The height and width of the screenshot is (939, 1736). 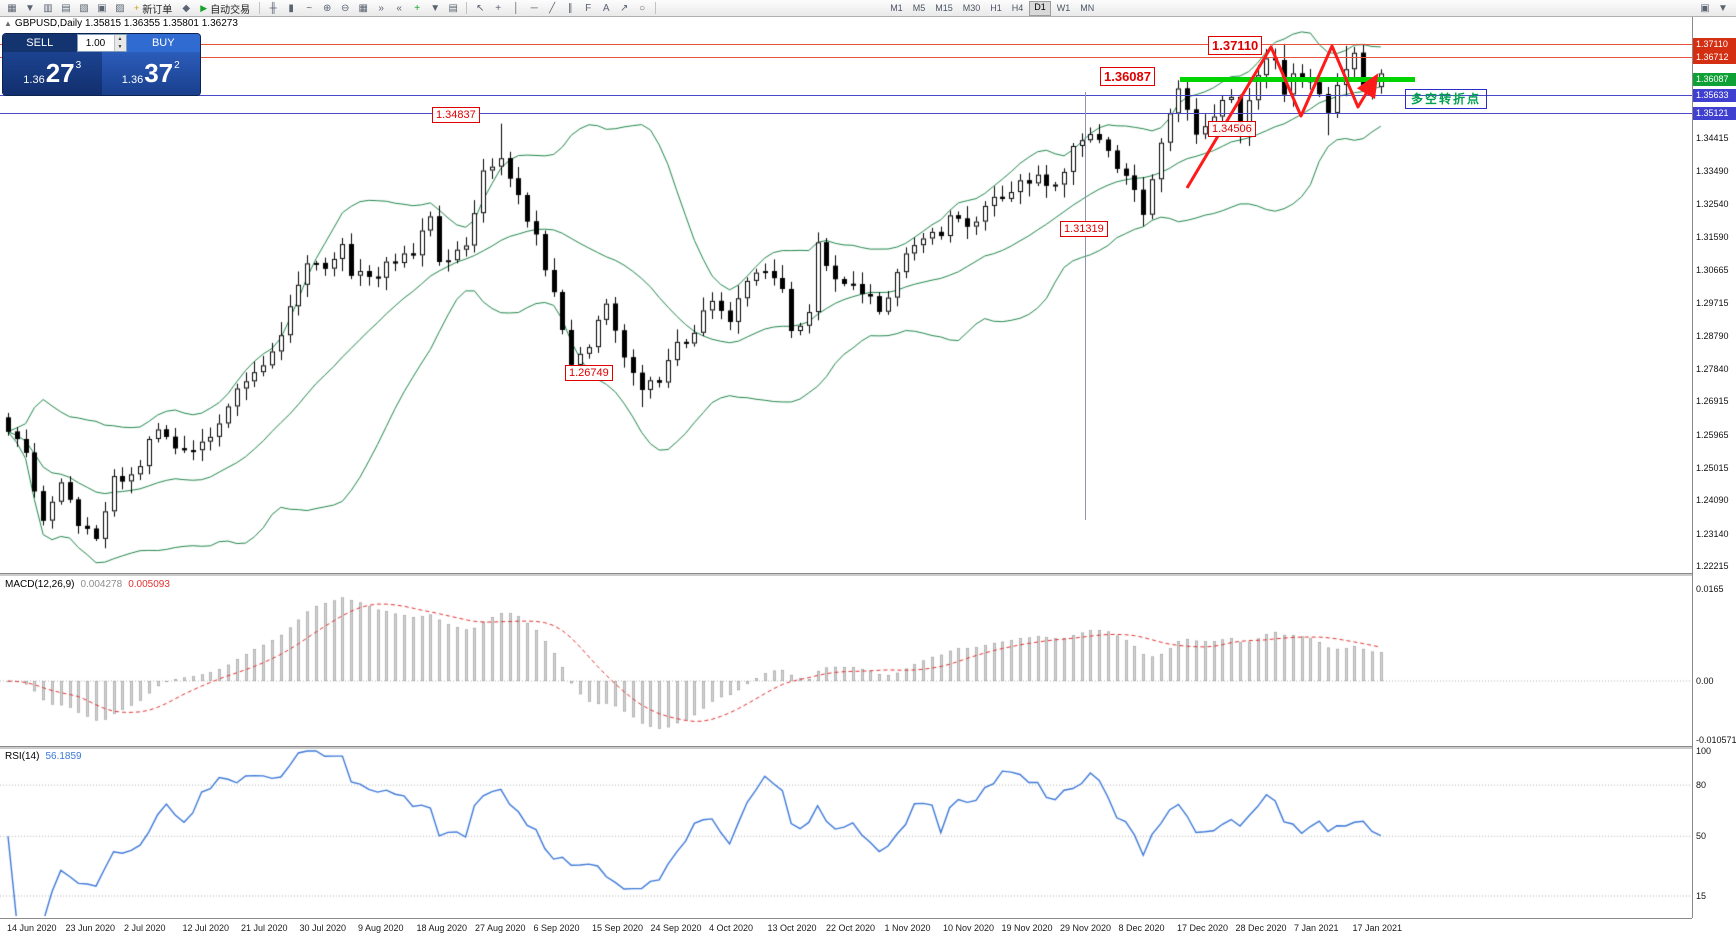 I want to click on terminal-icon: ▣, so click(x=102, y=8).